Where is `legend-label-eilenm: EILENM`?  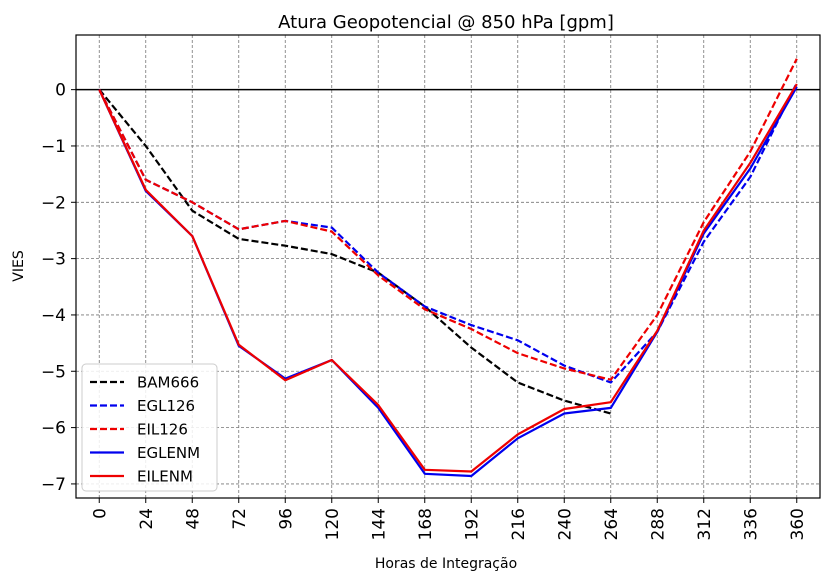
legend-label-eilenm: EILENM is located at coordinates (165, 477).